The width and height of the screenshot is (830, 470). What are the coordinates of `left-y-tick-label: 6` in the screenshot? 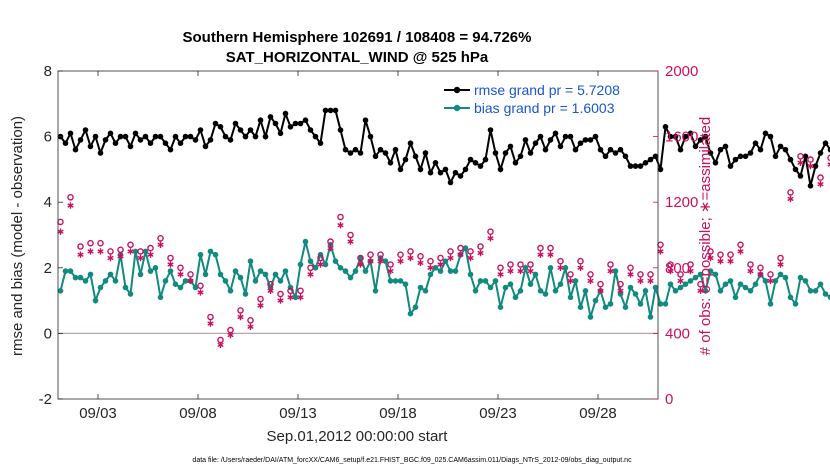 It's located at (48, 137).